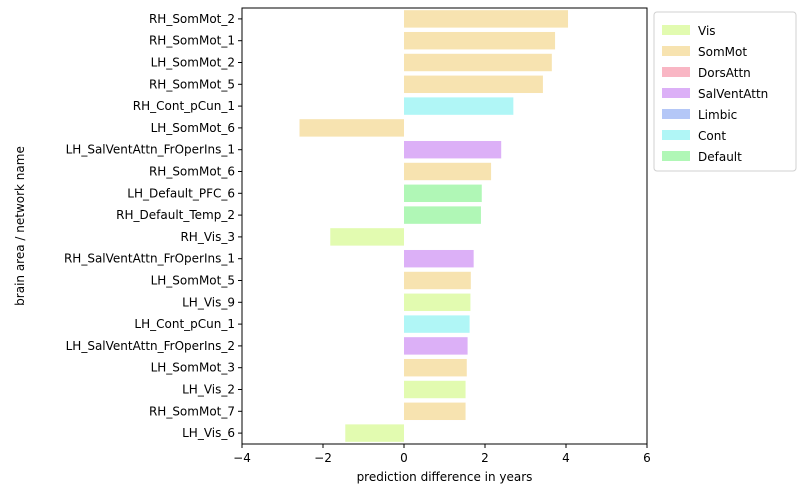 This screenshot has height=500, width=800. I want to click on y-tick-label: LH_SomMot_6, so click(193, 128).